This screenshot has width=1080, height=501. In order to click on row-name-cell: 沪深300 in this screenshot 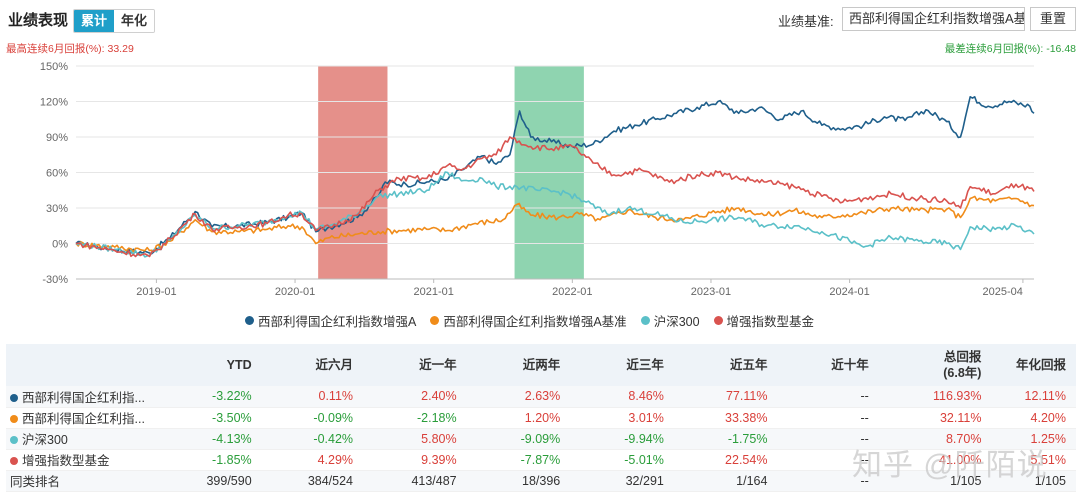, I will do `click(94, 439)`.